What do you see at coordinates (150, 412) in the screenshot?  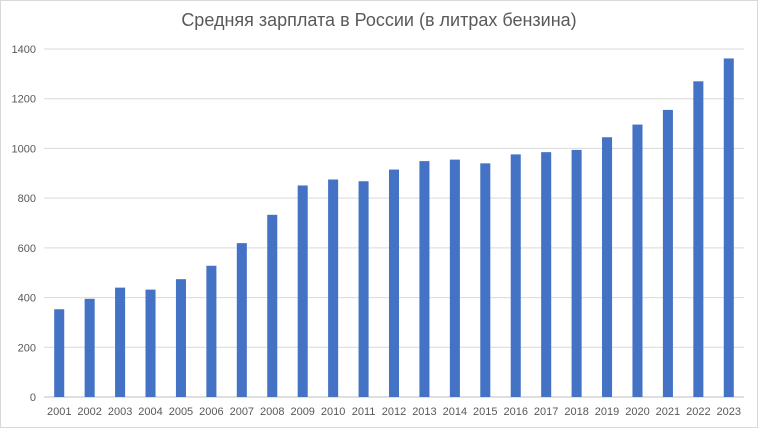 I see `x-tick-label: 2004` at bounding box center [150, 412].